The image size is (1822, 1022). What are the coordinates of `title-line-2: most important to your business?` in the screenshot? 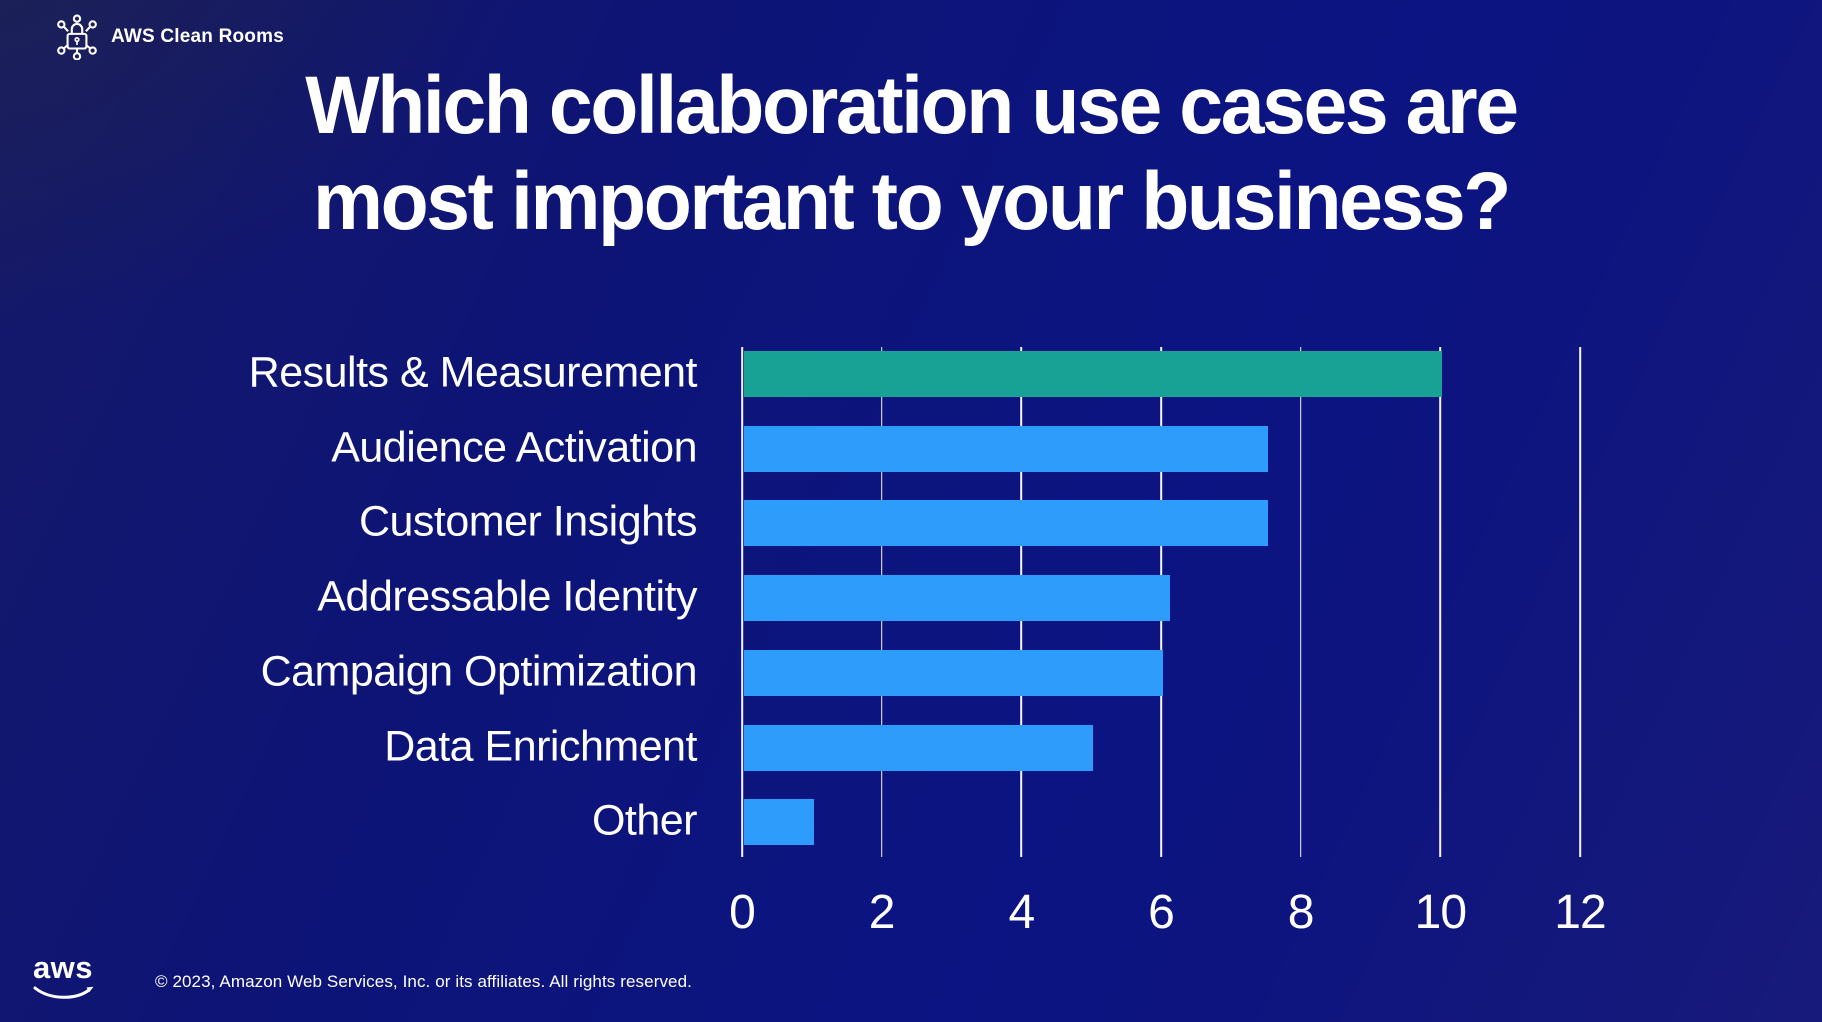 It's located at (912, 201).